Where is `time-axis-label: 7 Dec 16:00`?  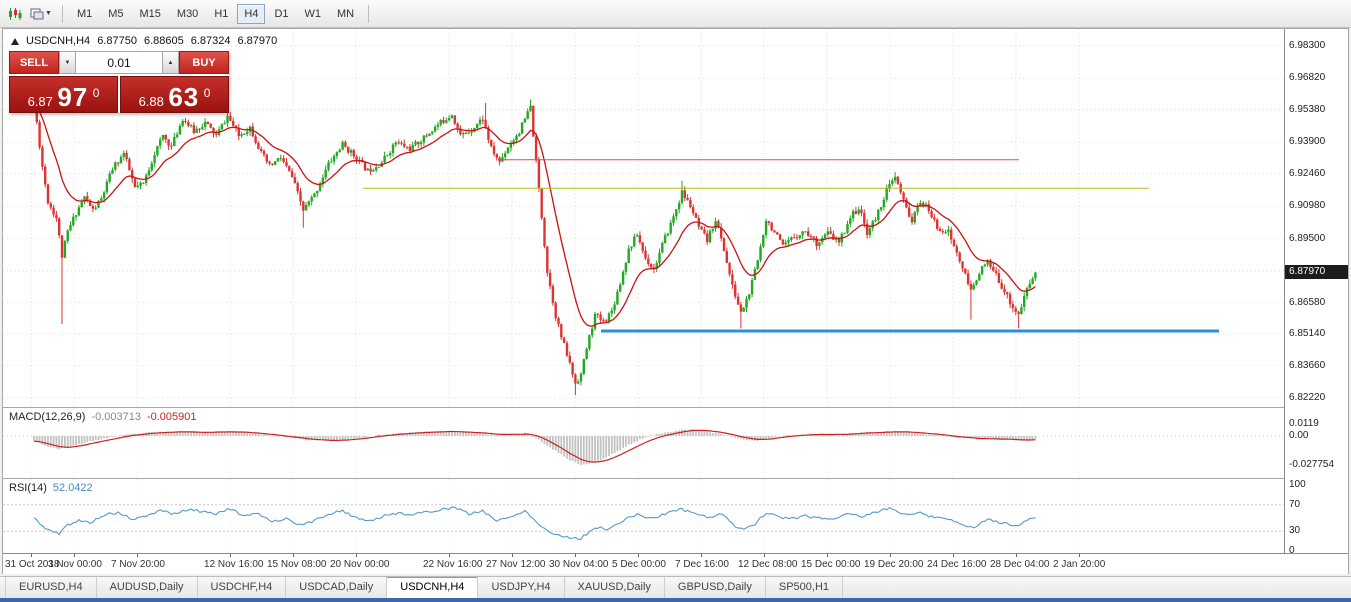
time-axis-label: 7 Dec 16:00 is located at coordinates (702, 564).